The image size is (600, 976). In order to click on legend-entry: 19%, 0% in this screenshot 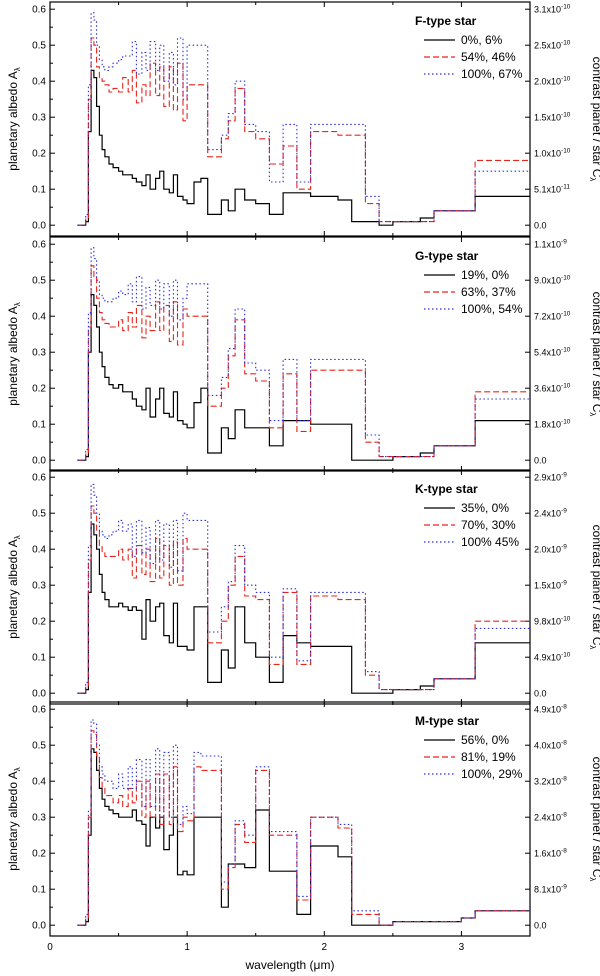, I will do `click(485, 275)`.